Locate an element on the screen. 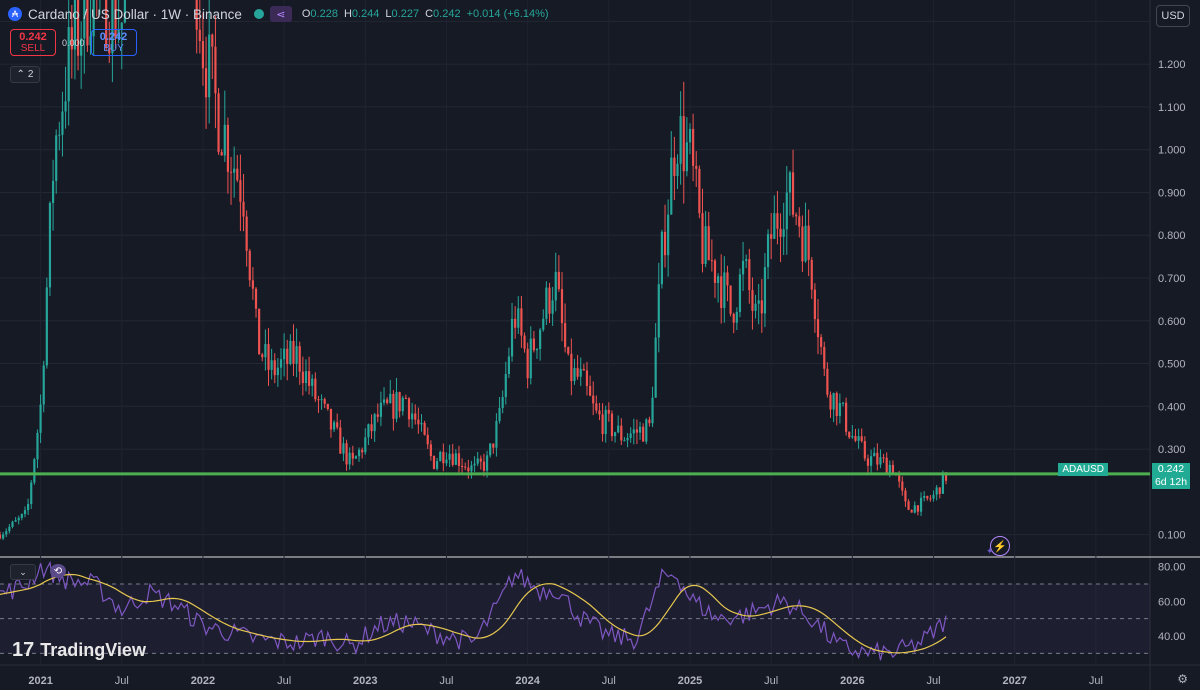  ohlc-key: C is located at coordinates (429, 14).